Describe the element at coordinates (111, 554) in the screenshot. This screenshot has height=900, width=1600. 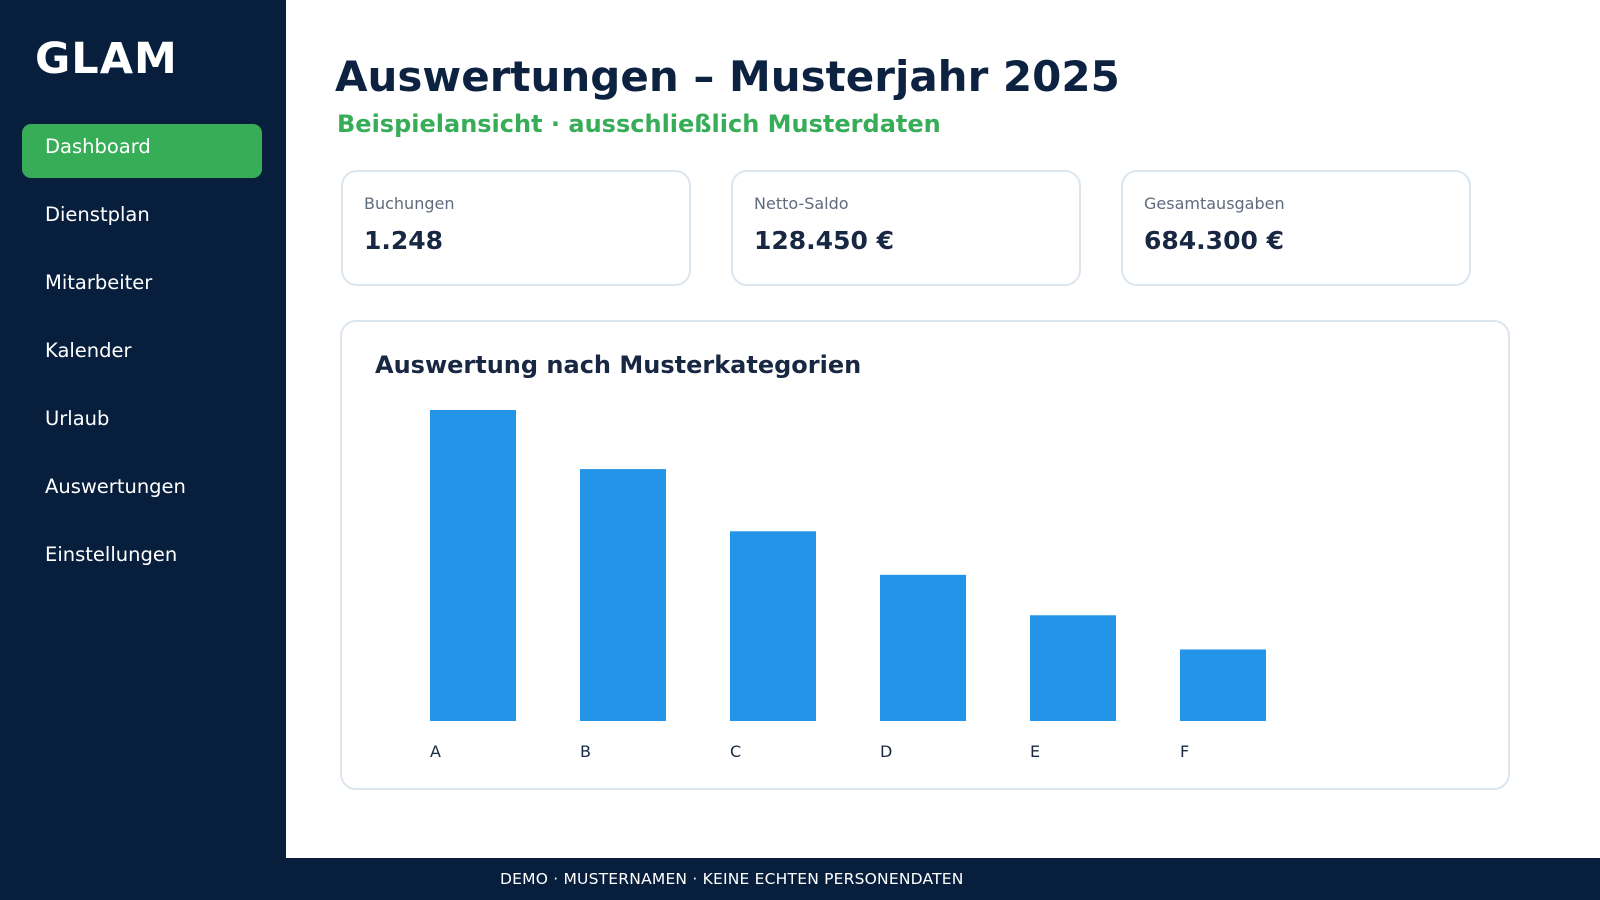
I see `sidebar-item-einstellungen: Einstellungen` at that location.